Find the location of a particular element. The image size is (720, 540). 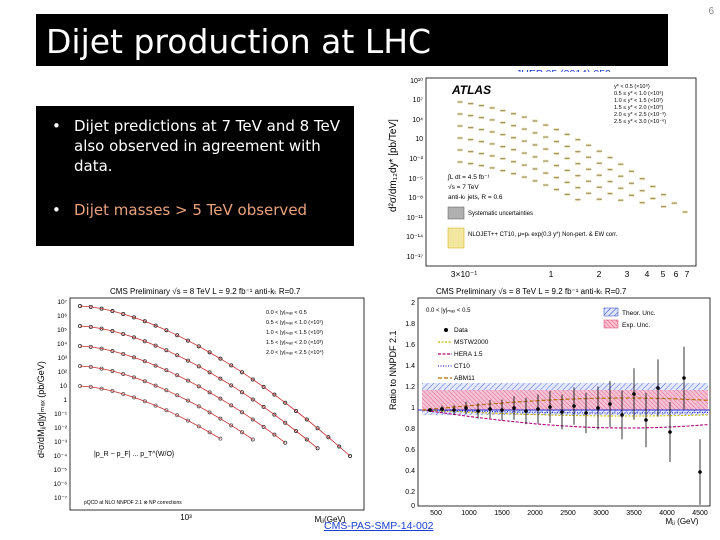

cms-left-y-tick: 10⁶ is located at coordinates (62, 316).